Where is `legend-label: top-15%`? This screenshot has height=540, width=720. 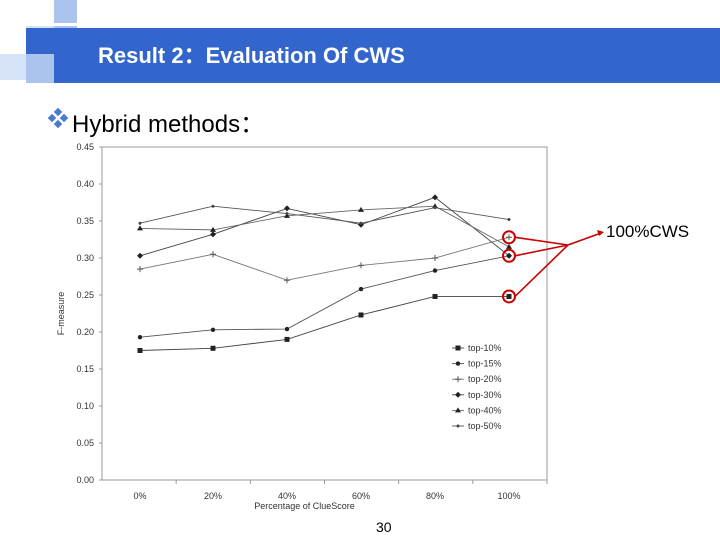 legend-label: top-15% is located at coordinates (485, 364).